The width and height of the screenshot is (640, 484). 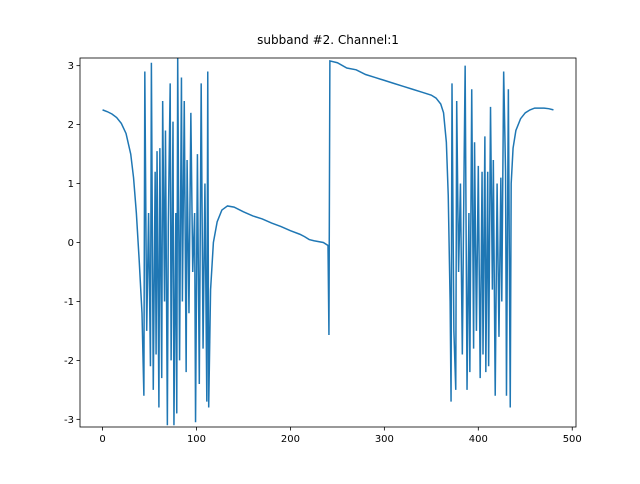 What do you see at coordinates (572, 439) in the screenshot?
I see `x-tick-label: 500` at bounding box center [572, 439].